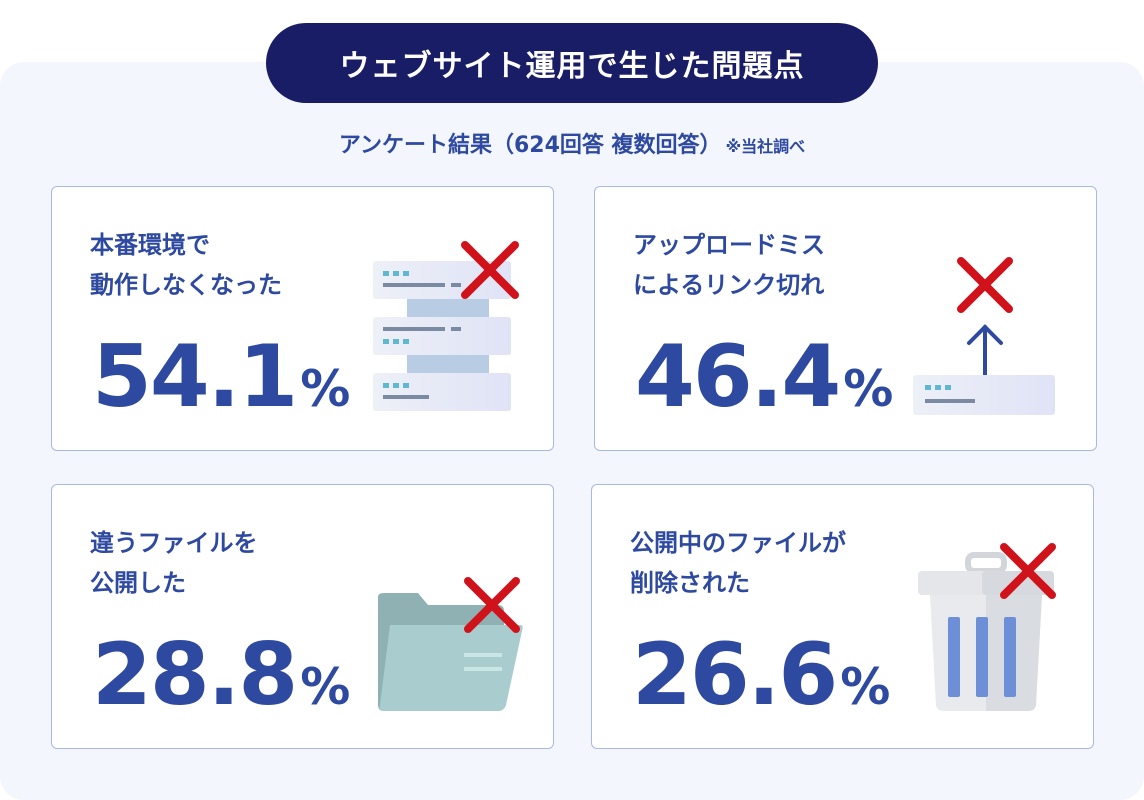  I want to click on card-label-line1: 違うファイルを, so click(174, 543).